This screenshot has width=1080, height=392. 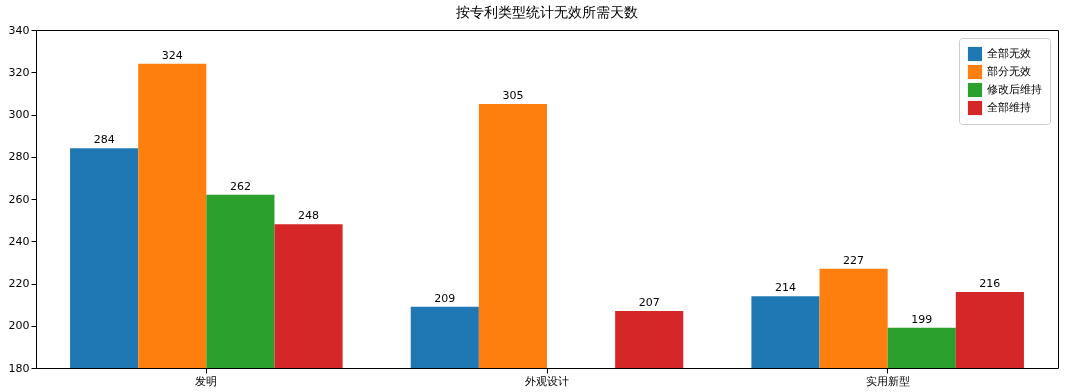 What do you see at coordinates (19, 114) in the screenshot?
I see `y-tick-label: 300` at bounding box center [19, 114].